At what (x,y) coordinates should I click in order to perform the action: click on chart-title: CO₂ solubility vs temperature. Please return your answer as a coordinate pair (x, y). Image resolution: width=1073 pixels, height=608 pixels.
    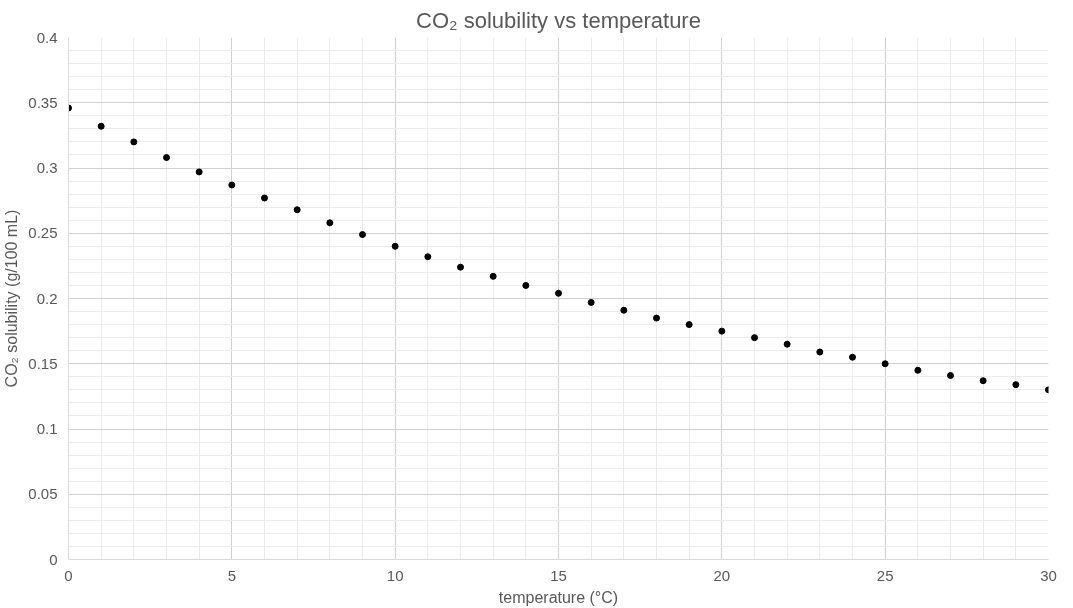
    Looking at the image, I should click on (558, 20).